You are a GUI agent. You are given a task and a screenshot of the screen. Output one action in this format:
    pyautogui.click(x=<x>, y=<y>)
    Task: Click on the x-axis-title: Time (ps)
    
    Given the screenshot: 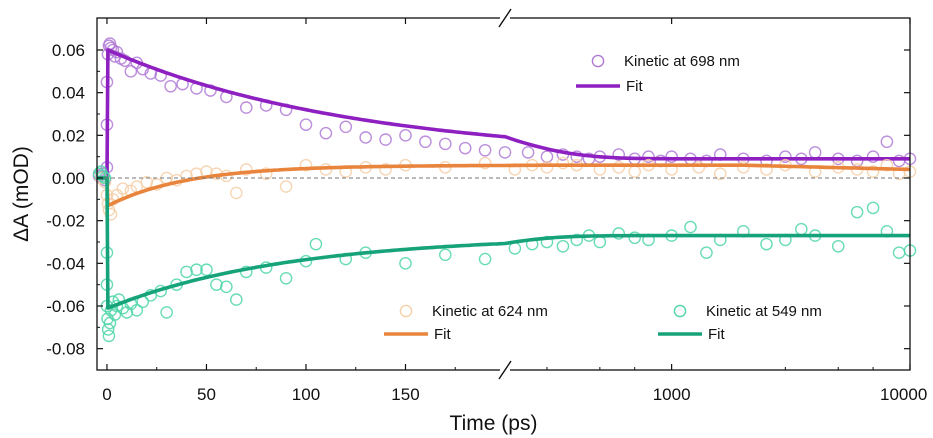 What is the action you would take?
    pyautogui.click(x=494, y=423)
    